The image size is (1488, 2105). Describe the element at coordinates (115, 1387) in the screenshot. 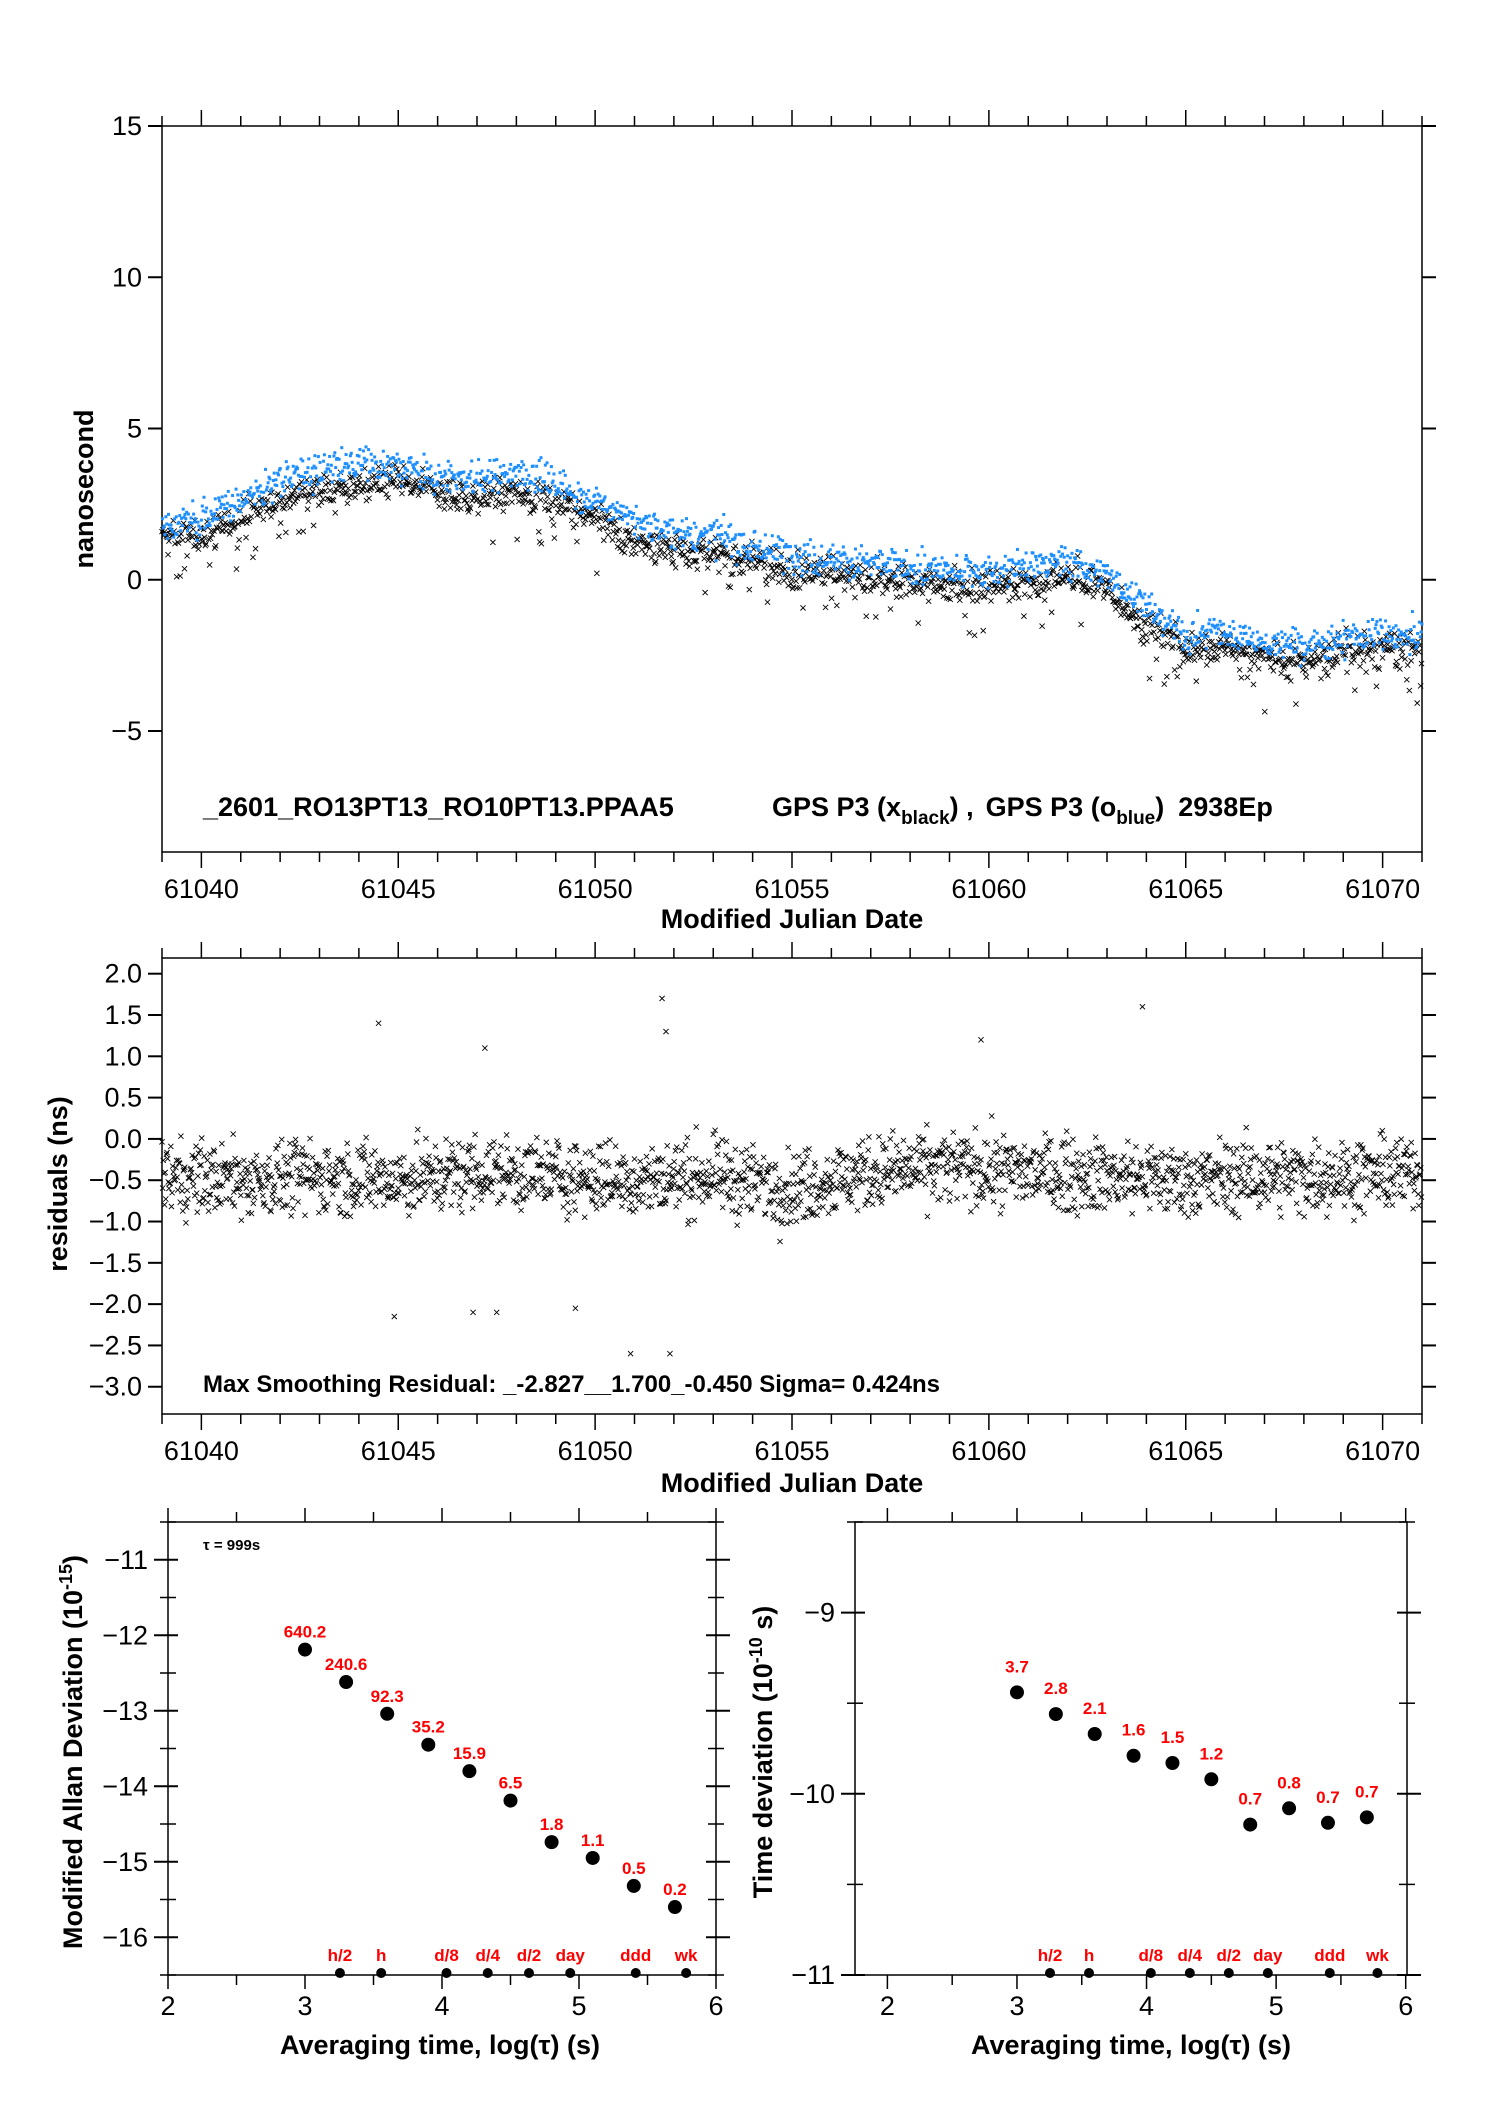

I see `y-tick-label: −3.0` at that location.